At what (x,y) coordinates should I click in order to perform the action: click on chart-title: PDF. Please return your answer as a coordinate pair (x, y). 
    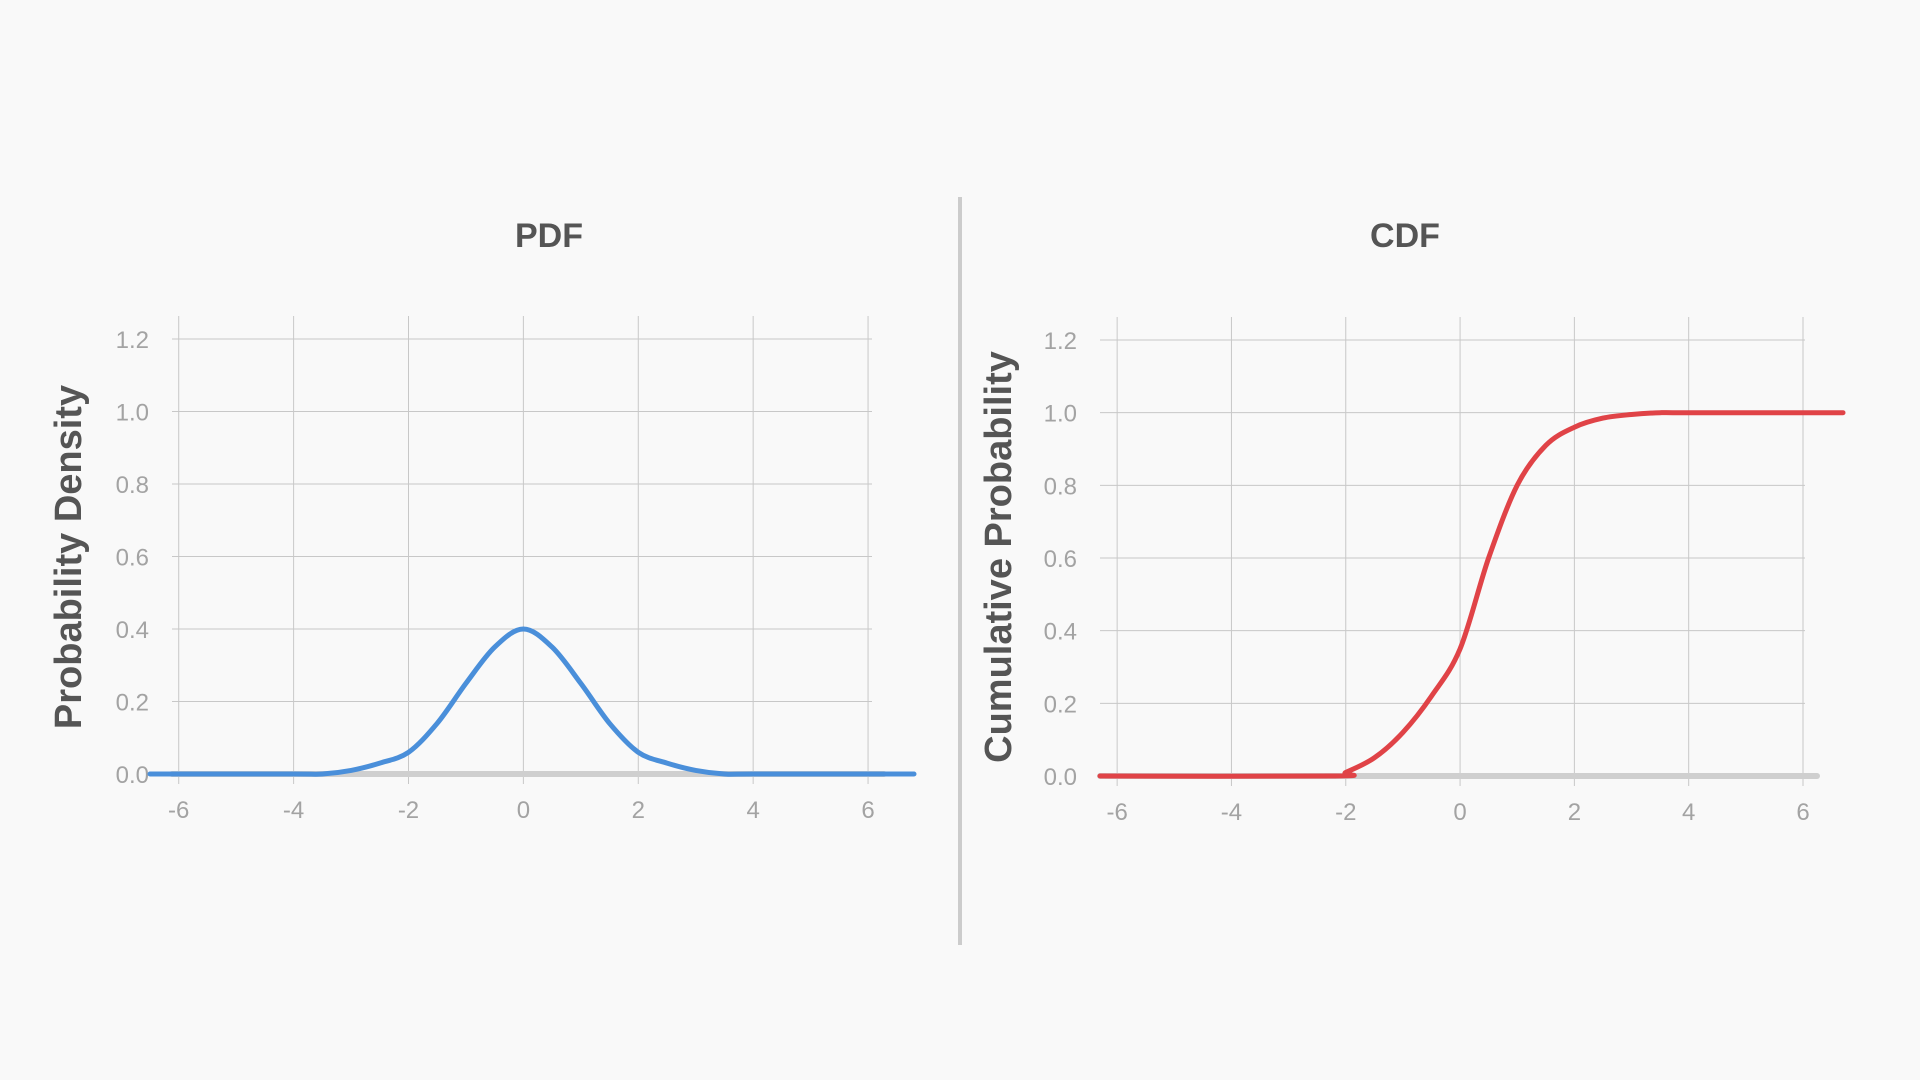
    Looking at the image, I should click on (549, 236).